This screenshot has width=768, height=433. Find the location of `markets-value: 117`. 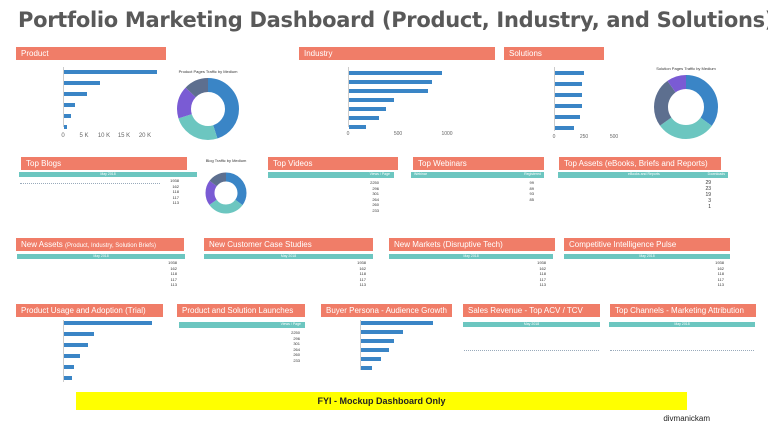

markets-value: 117 is located at coordinates (542, 279).